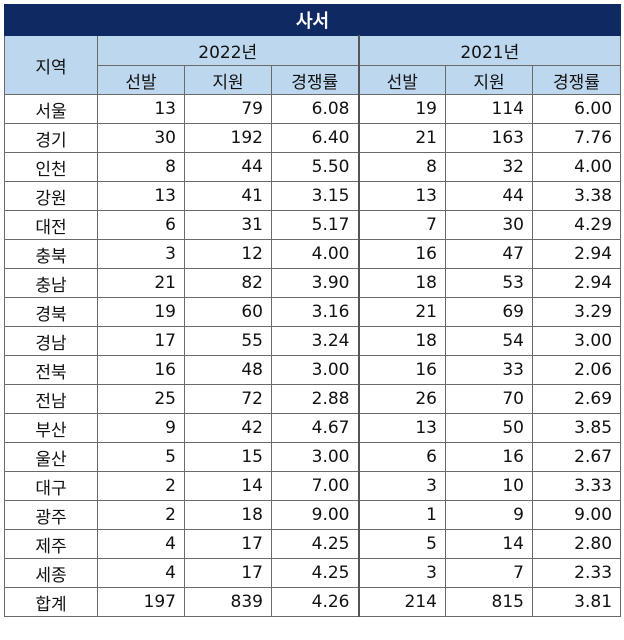  I want to click on ratio-2021-cell: 2.80, so click(576, 544).